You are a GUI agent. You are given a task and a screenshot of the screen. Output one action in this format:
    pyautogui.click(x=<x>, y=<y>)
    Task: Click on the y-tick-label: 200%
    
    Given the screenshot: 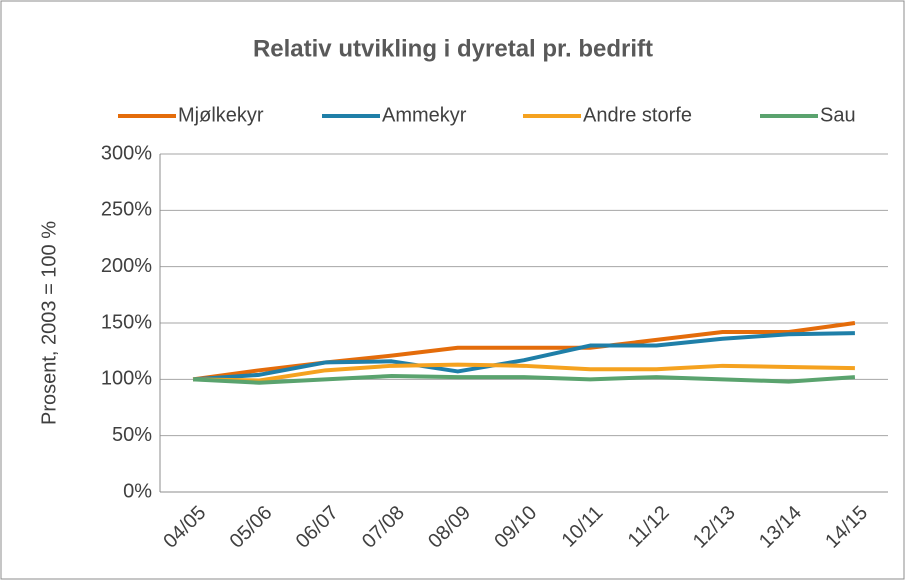 What is the action you would take?
    pyautogui.click(x=126, y=266)
    